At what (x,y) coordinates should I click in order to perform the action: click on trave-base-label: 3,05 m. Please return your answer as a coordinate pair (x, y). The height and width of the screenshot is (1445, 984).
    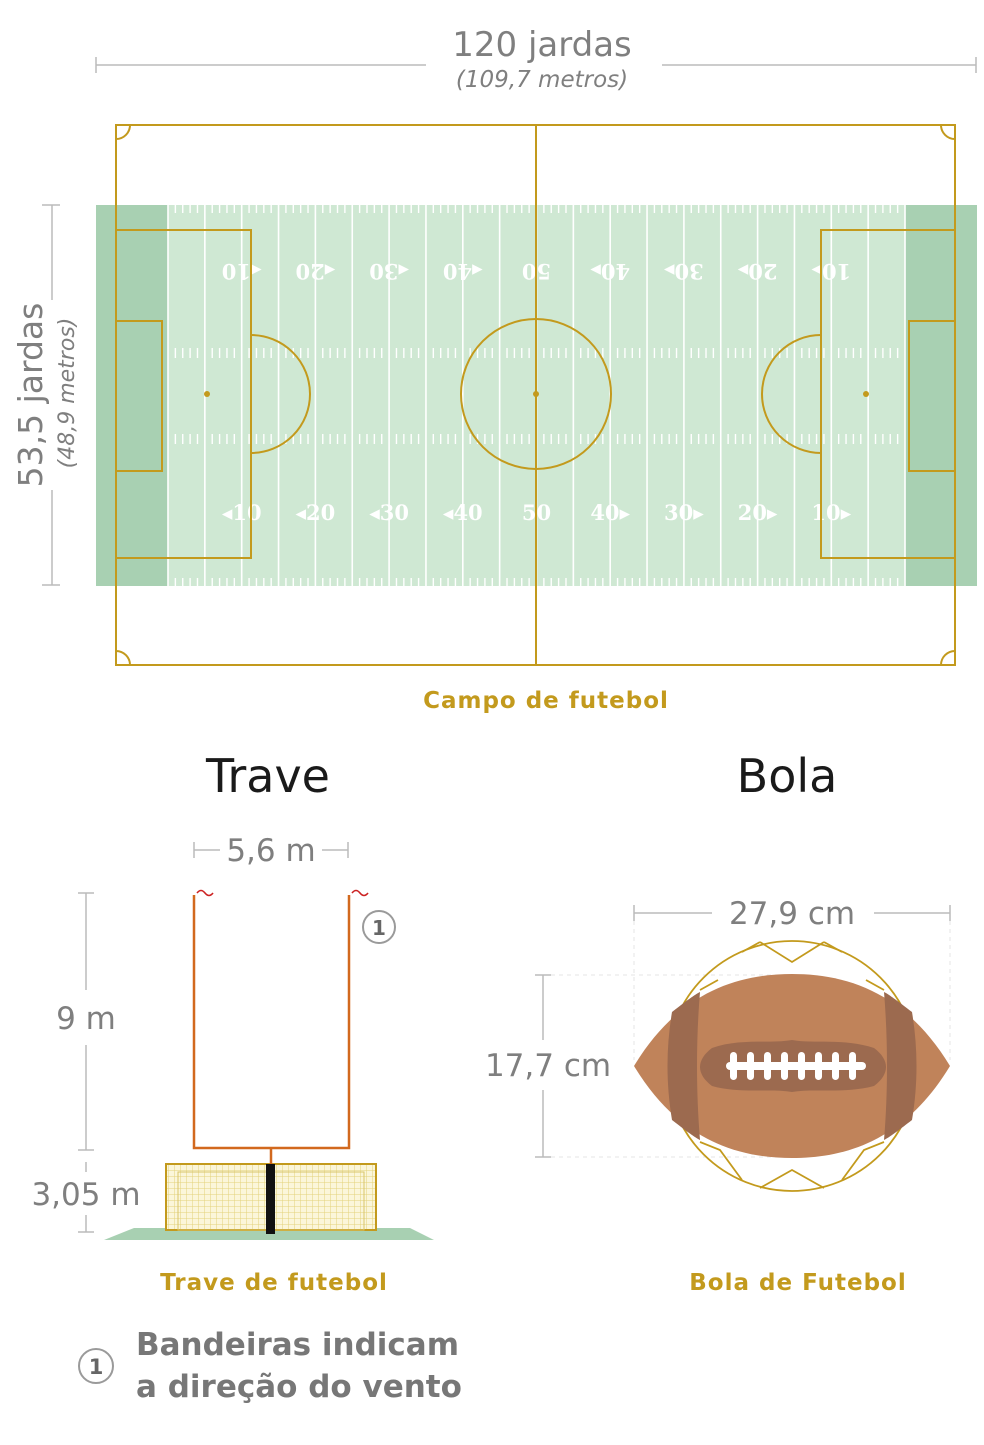
    Looking at the image, I should click on (85, 1195).